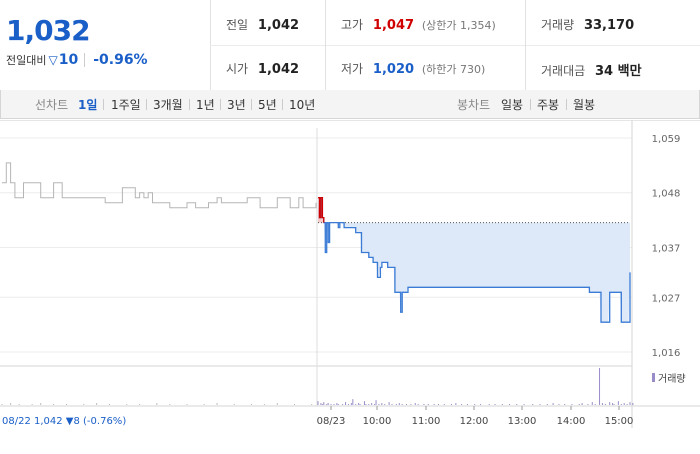  What do you see at coordinates (350, 104) in the screenshot?
I see `chart-toolbar: 선차트 1일 1주일 3개월 1년 3년 5년 10년 봉차트 일봉 주봉 월봉` at bounding box center [350, 104].